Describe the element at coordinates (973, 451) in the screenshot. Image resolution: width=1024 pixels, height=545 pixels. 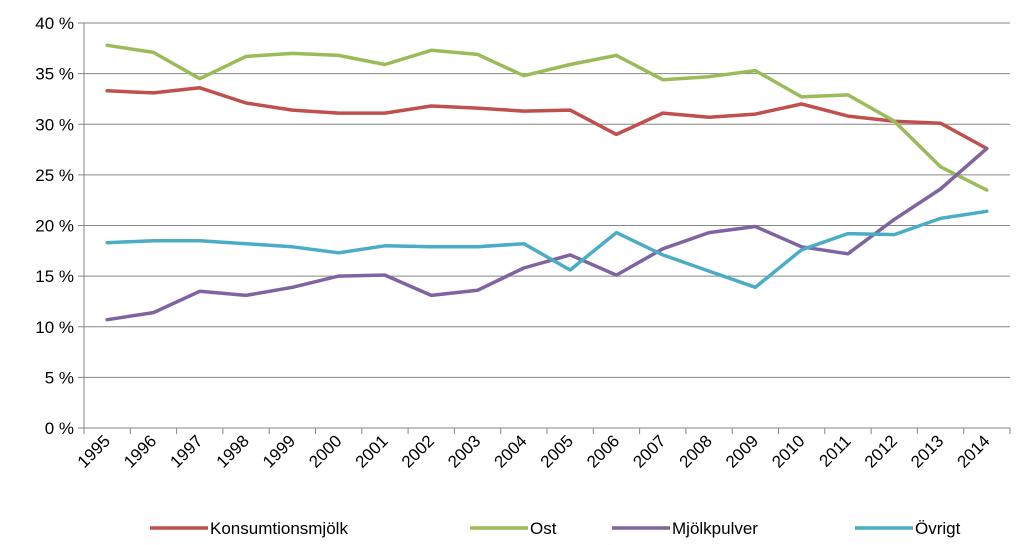
I see `x-tick-label: 2014` at that location.